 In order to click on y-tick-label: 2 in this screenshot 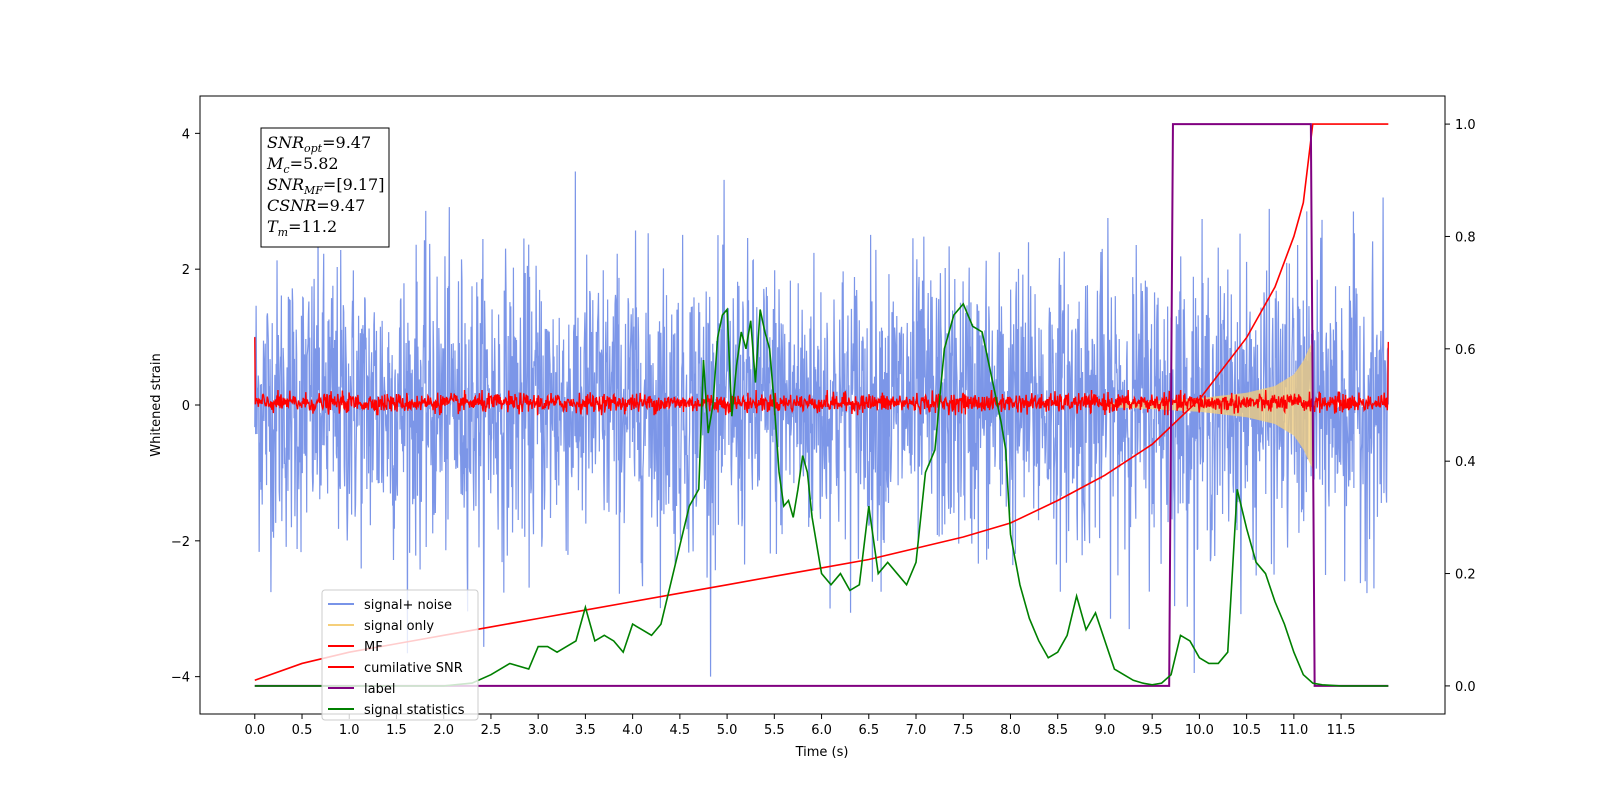, I will do `click(186, 270)`.